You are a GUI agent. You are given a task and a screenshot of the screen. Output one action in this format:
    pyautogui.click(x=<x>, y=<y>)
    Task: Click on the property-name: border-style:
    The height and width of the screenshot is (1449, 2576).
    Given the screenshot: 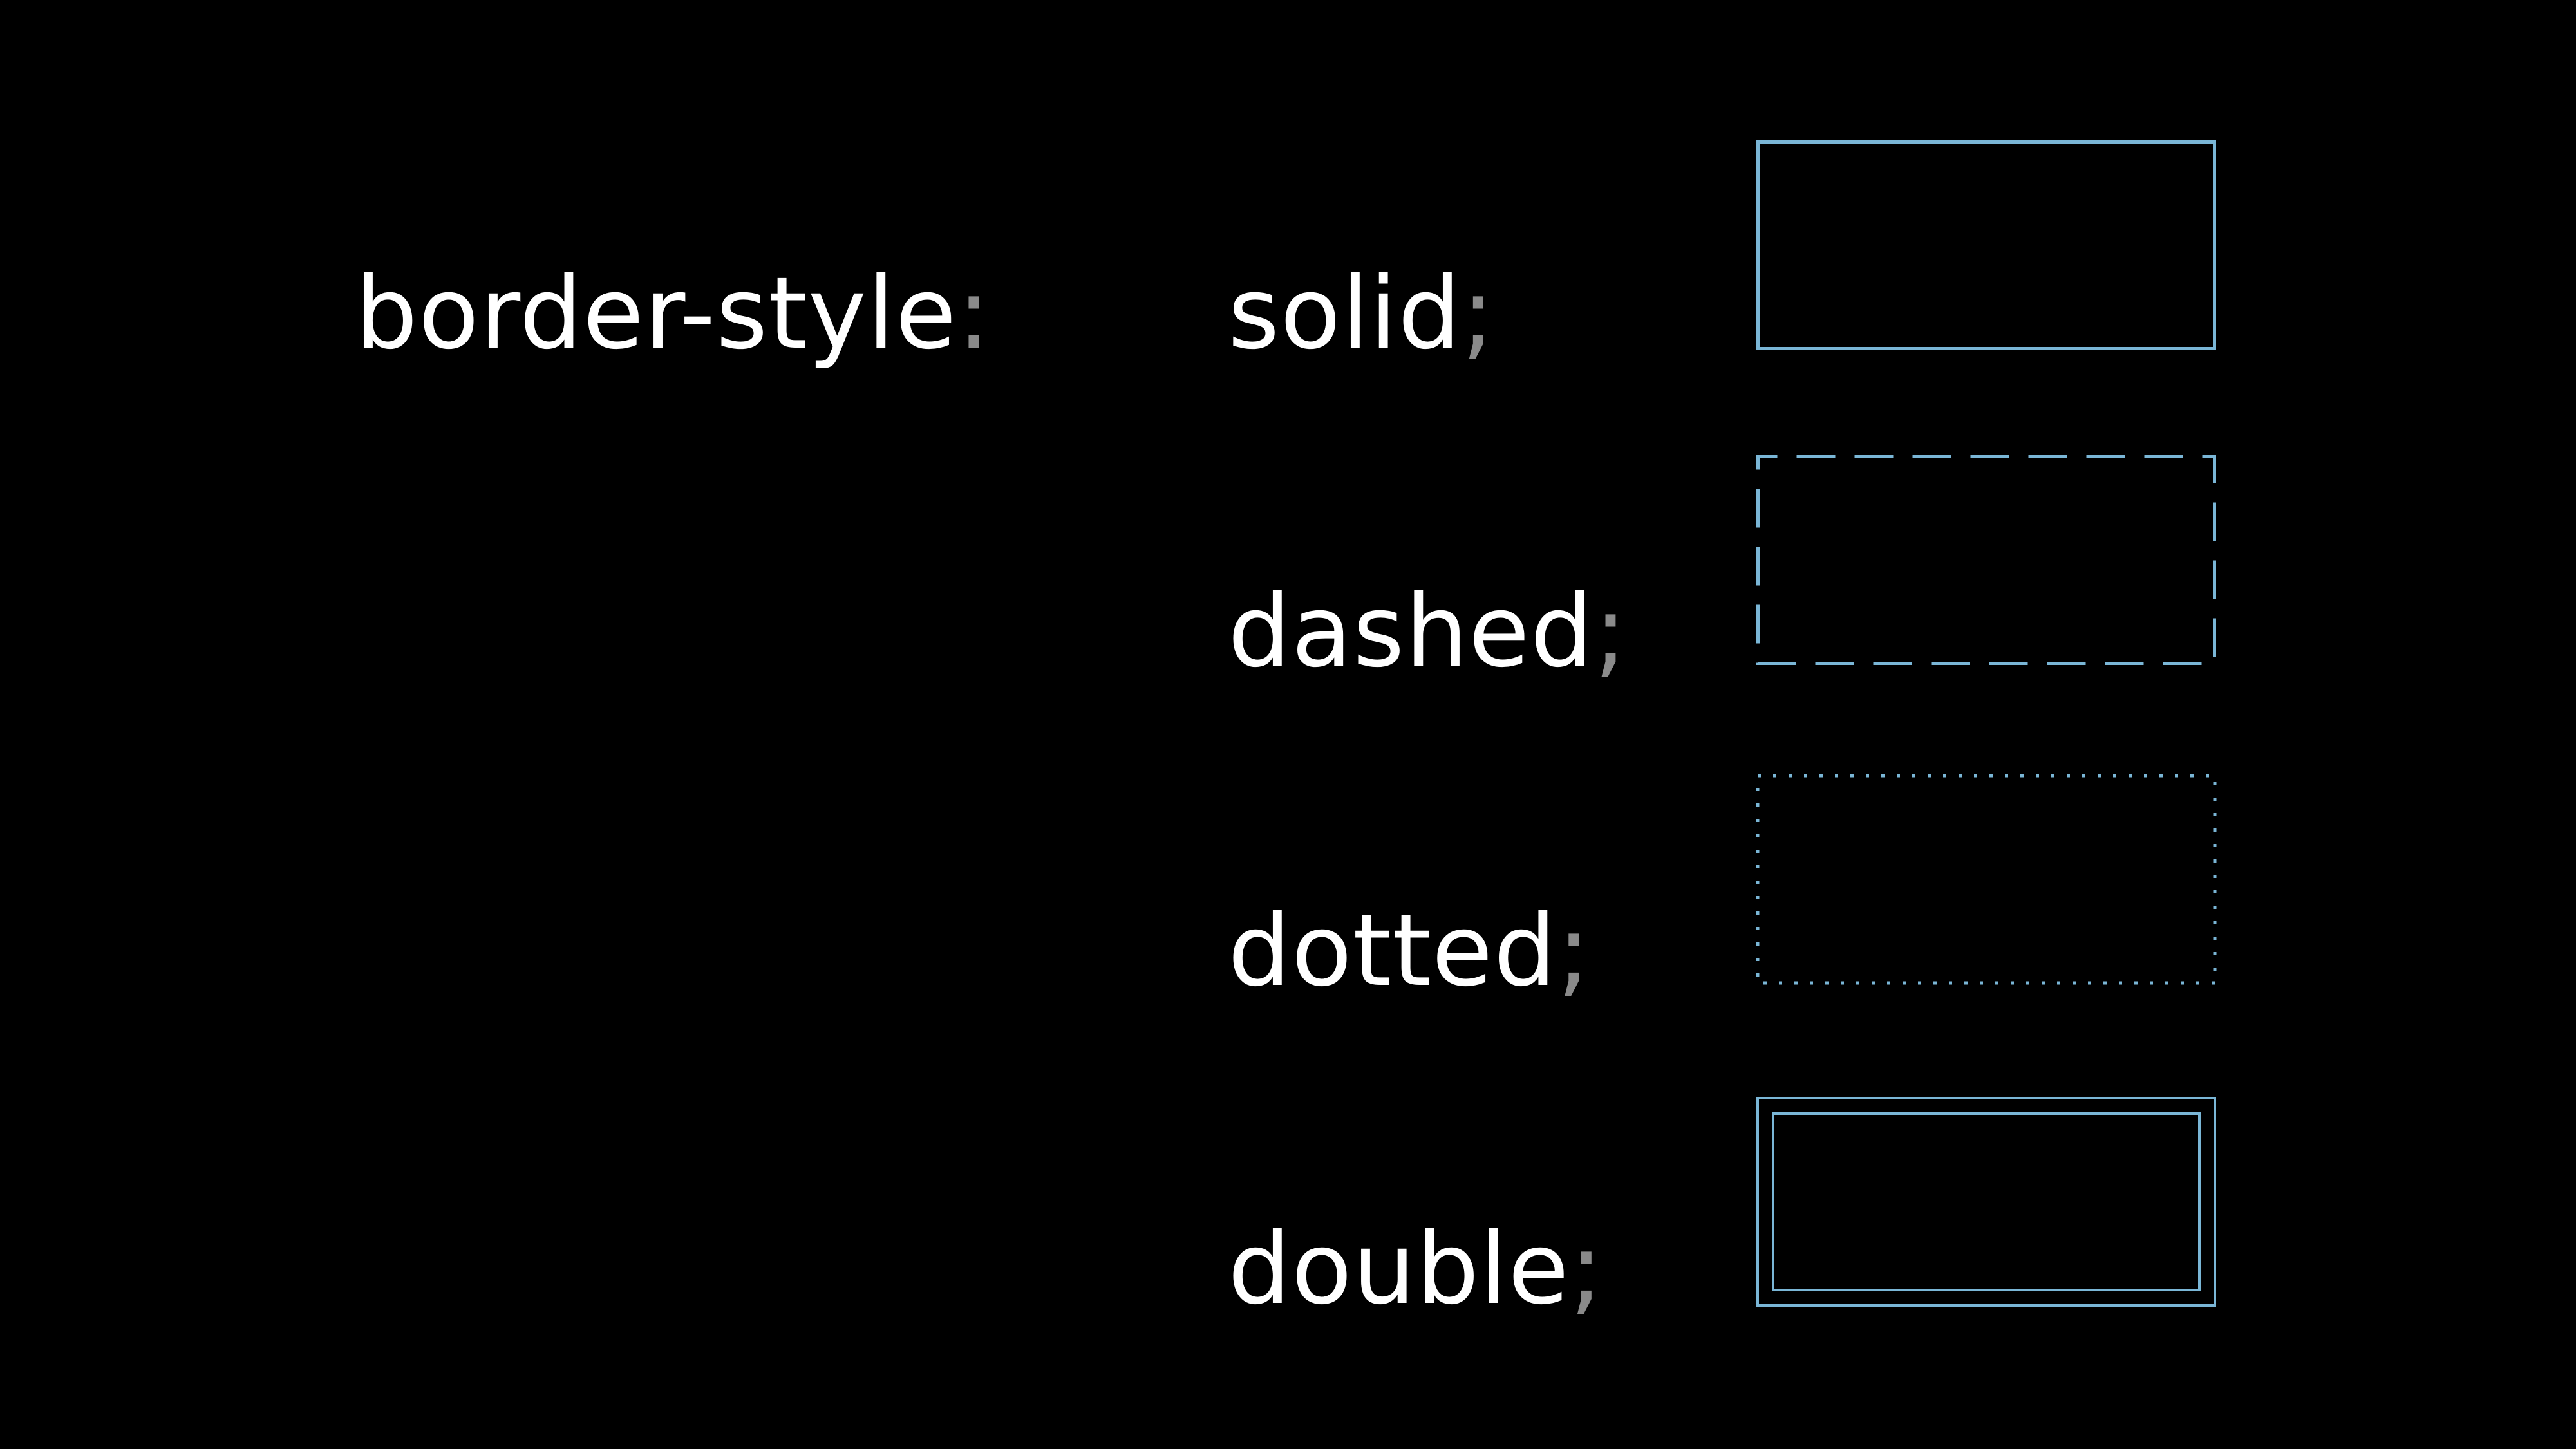 What is the action you would take?
    pyautogui.click(x=673, y=314)
    